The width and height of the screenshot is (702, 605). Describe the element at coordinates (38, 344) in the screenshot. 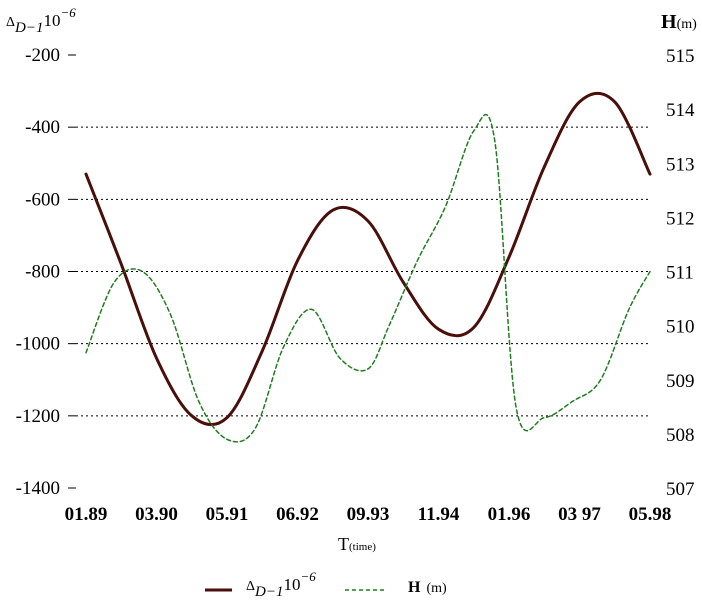

I see `left-tick-label: -1000` at that location.